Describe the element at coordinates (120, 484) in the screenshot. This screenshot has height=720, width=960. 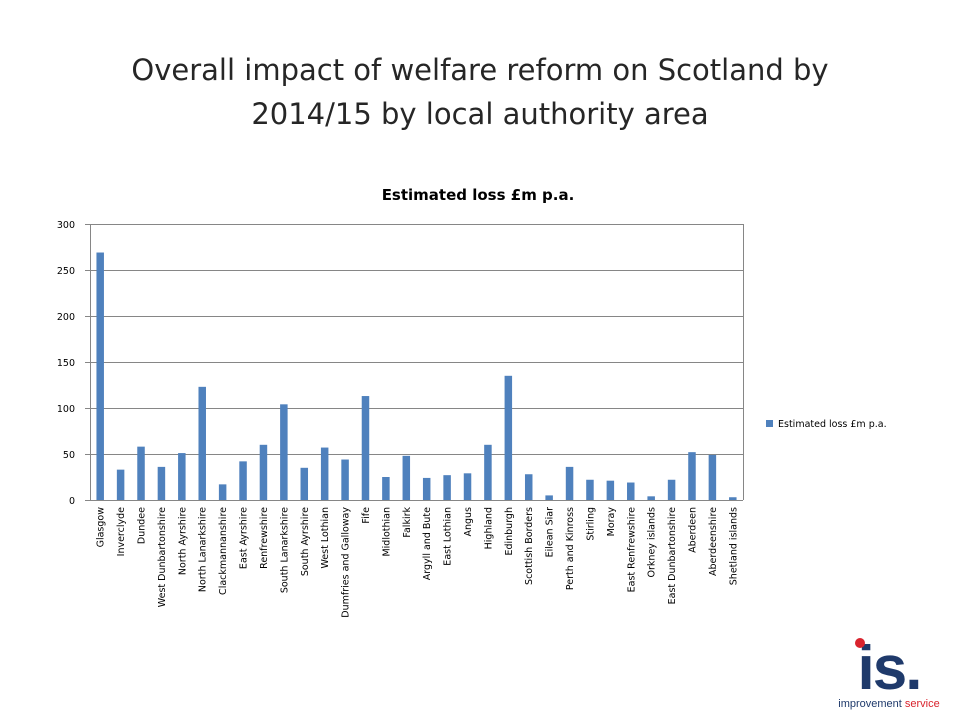
I see `bar-inverclyde` at that location.